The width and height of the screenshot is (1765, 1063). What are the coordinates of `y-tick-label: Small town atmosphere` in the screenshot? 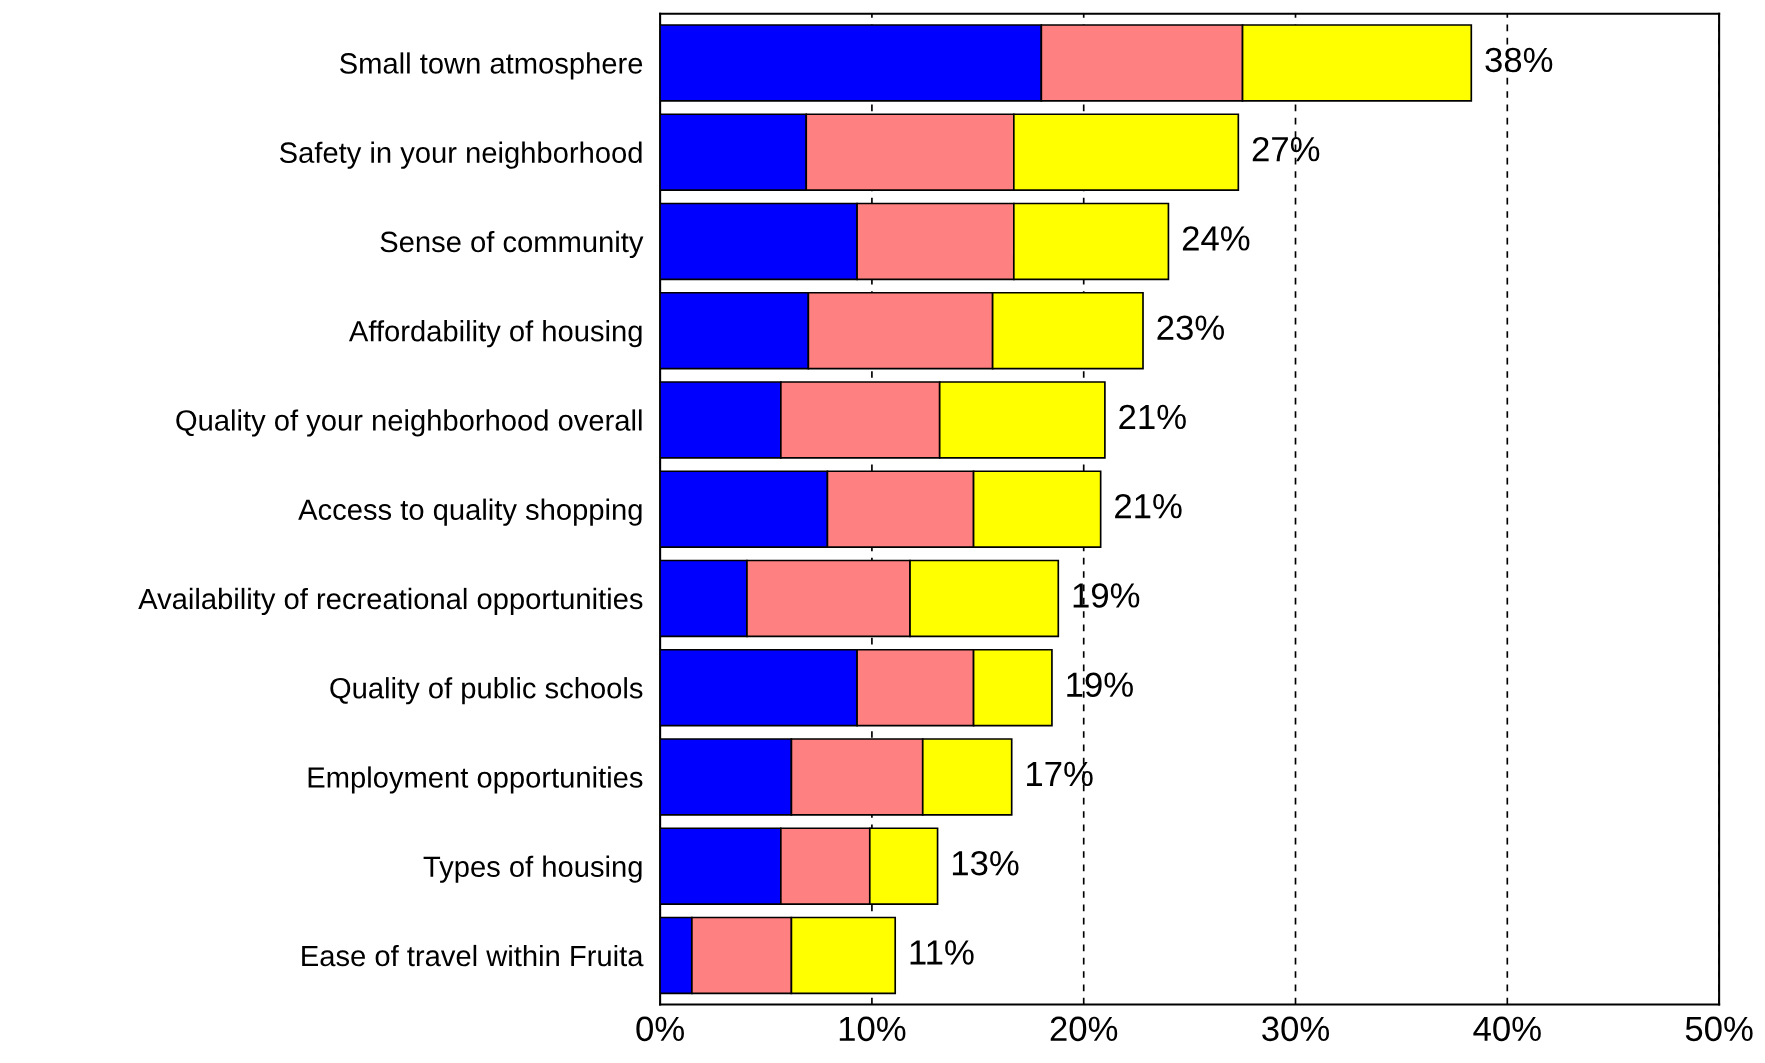 It's located at (491, 66).